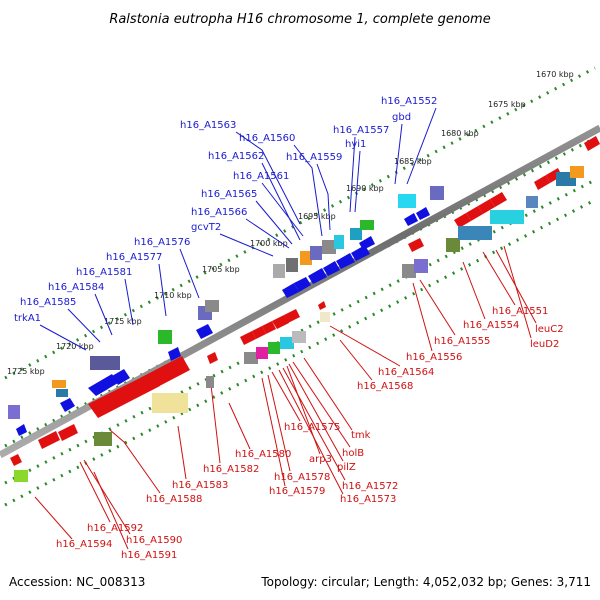  I want to click on gene-label-h16-A1557: h16_A1557, so click(361, 130).